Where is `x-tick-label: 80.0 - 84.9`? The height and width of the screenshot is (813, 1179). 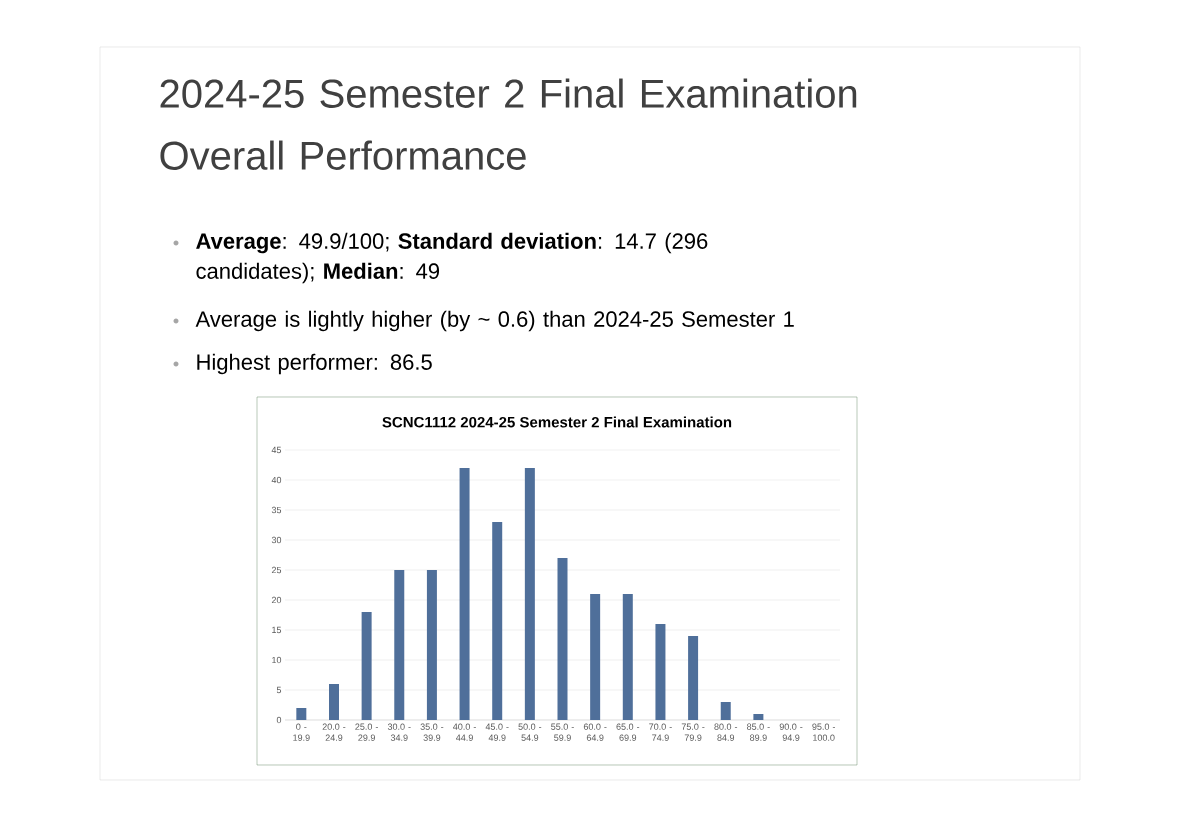 x-tick-label: 80.0 - 84.9 is located at coordinates (726, 732).